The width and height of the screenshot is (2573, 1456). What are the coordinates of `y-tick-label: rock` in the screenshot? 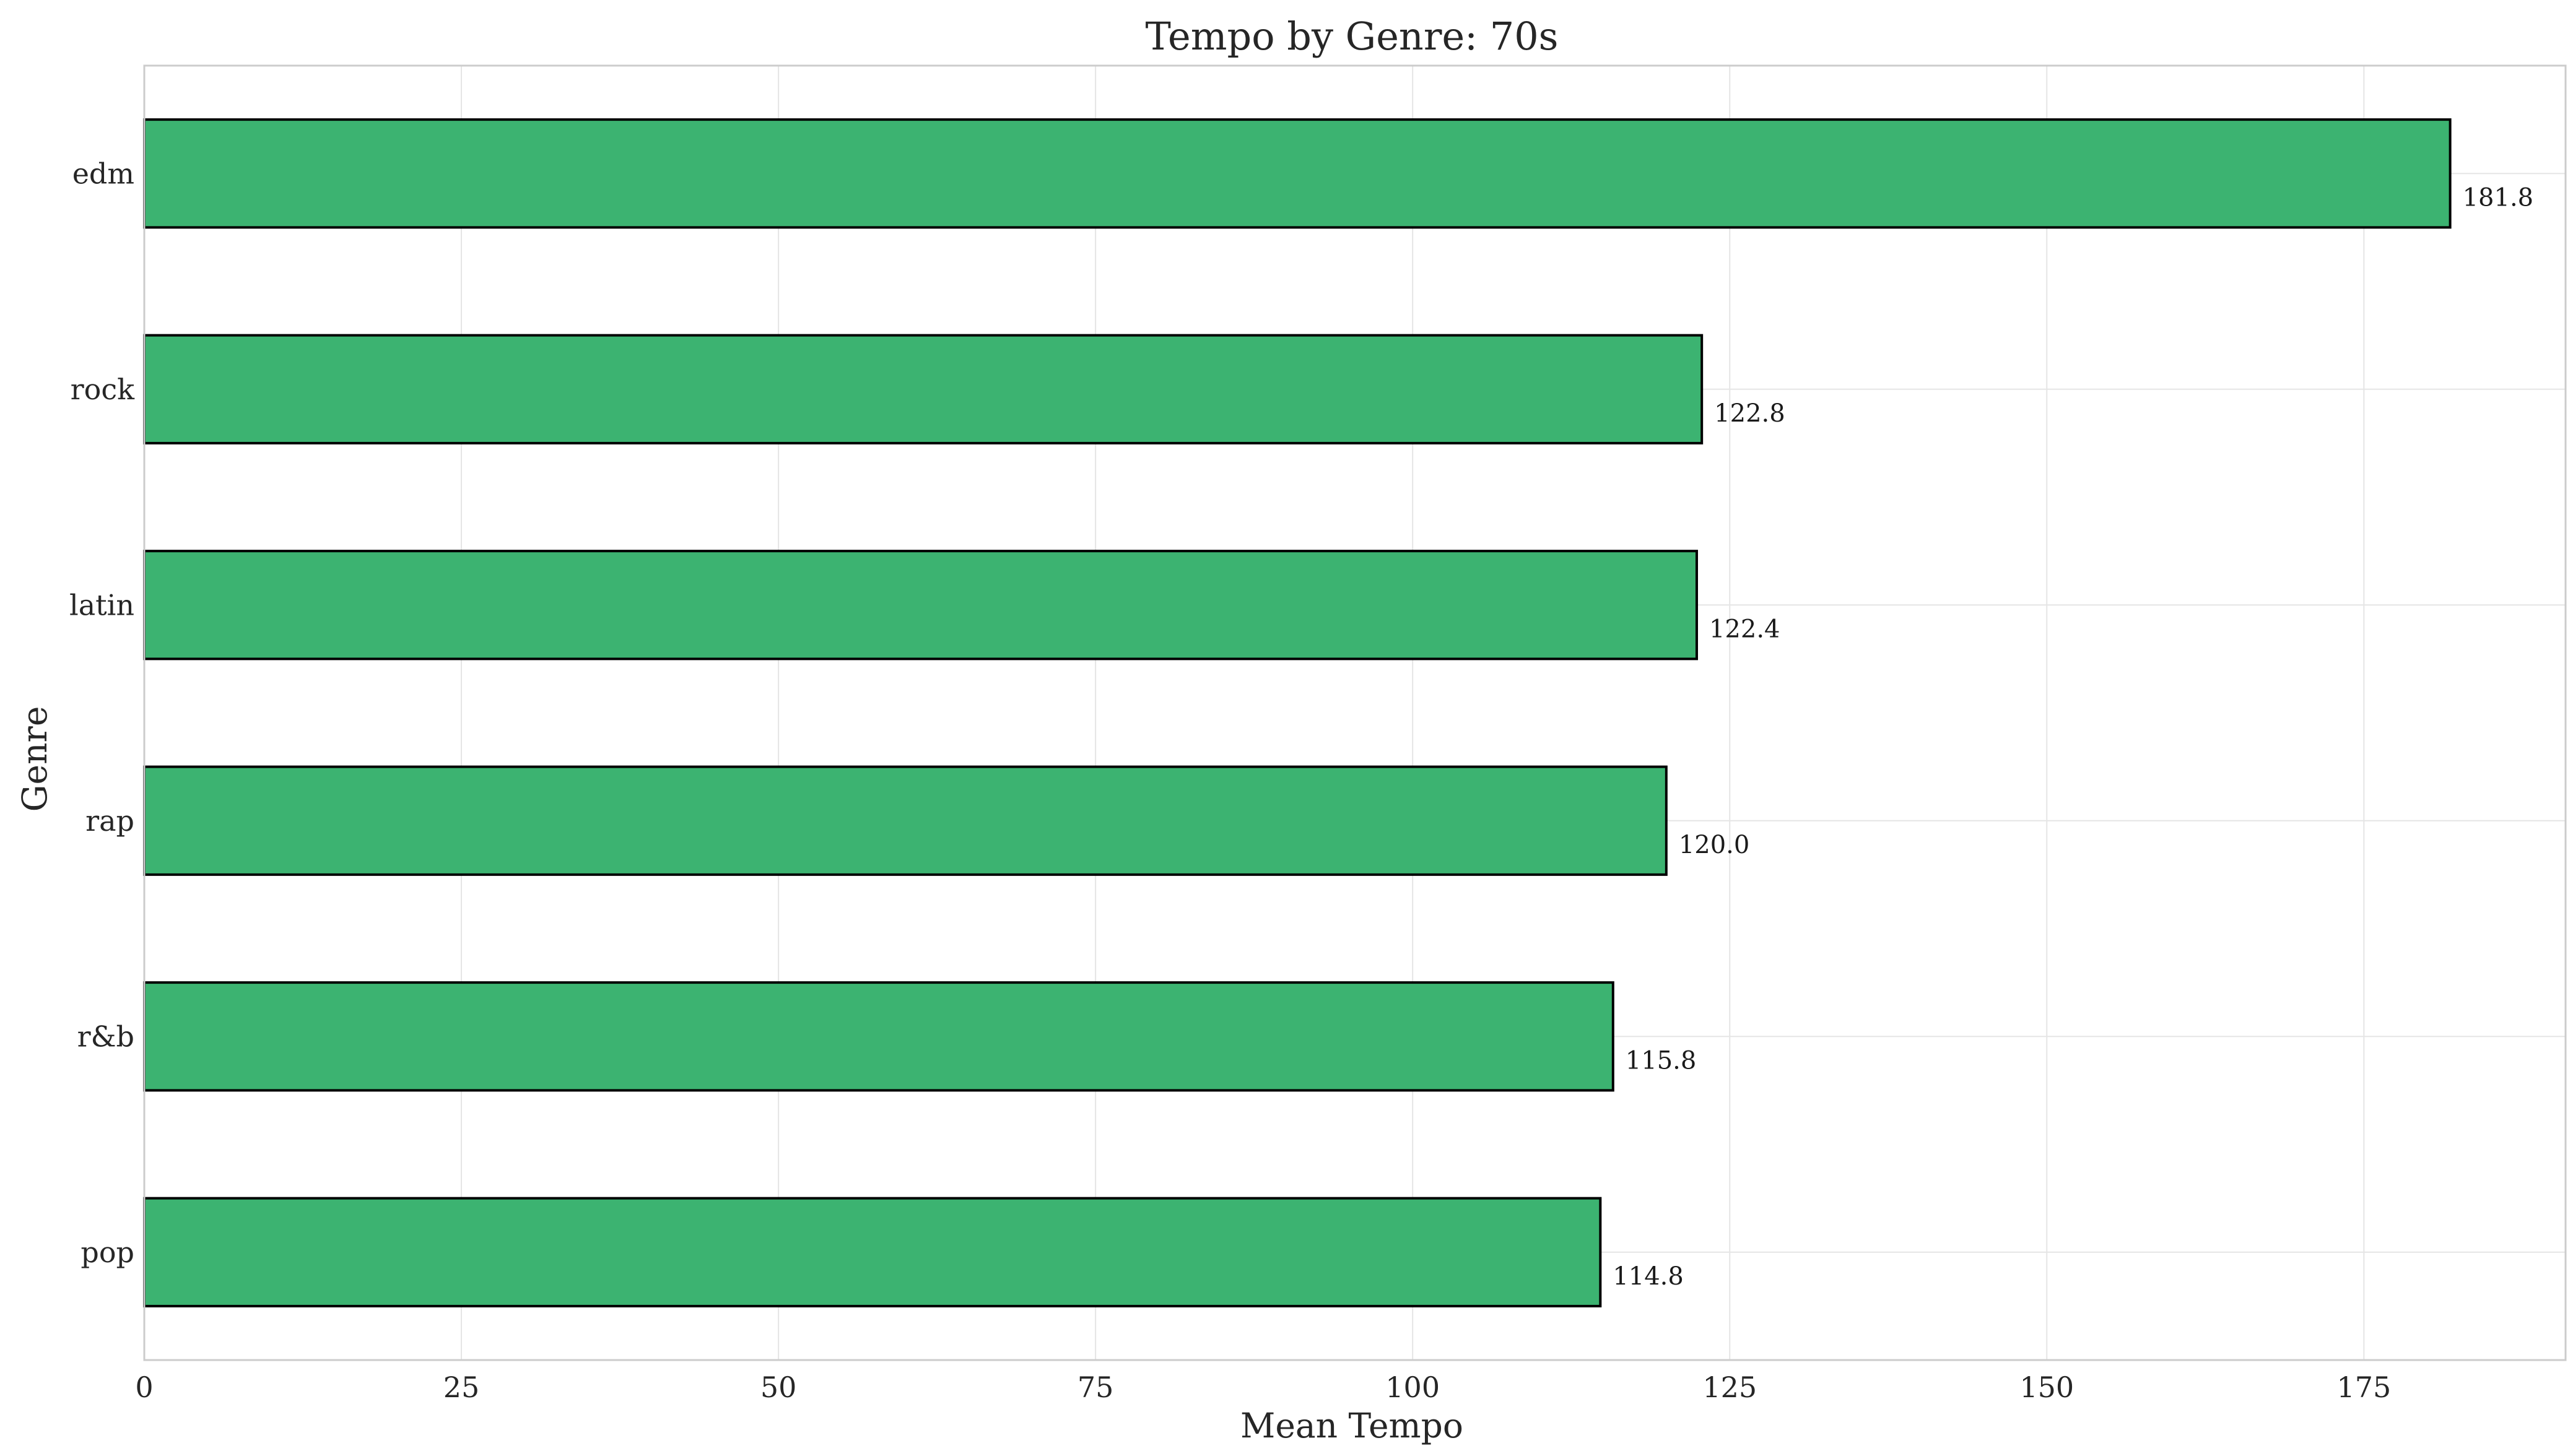 It's located at (103, 390).